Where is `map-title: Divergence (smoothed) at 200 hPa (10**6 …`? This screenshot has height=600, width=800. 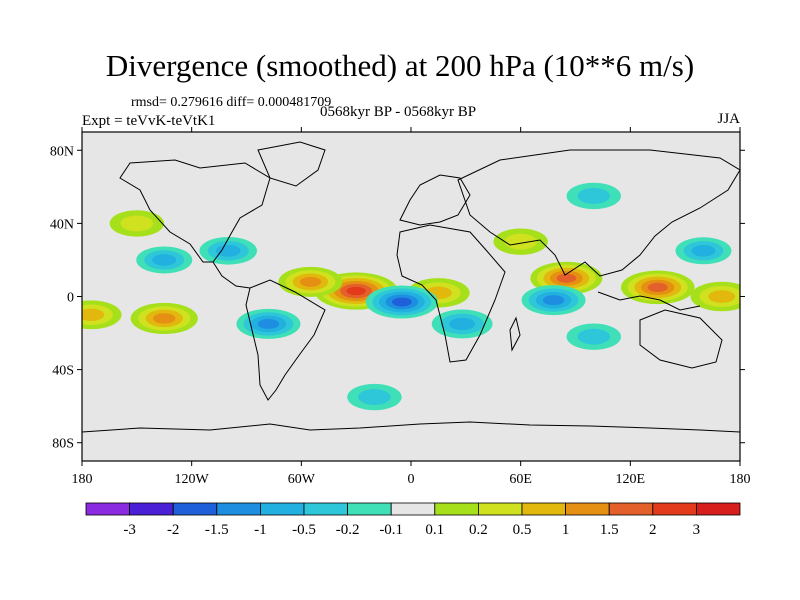 map-title: Divergence (smoothed) at 200 hPa (10**6 … is located at coordinates (400, 65).